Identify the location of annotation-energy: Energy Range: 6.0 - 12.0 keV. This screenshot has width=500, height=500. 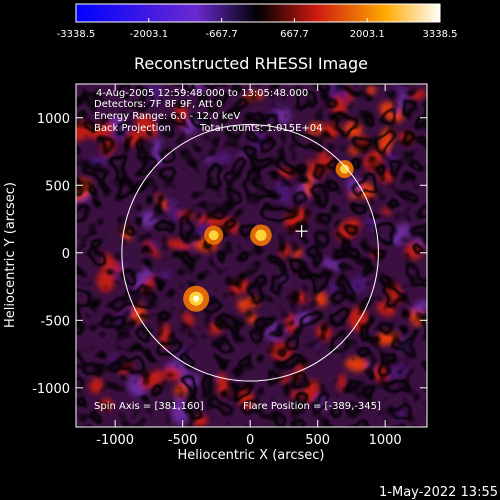
(167, 116).